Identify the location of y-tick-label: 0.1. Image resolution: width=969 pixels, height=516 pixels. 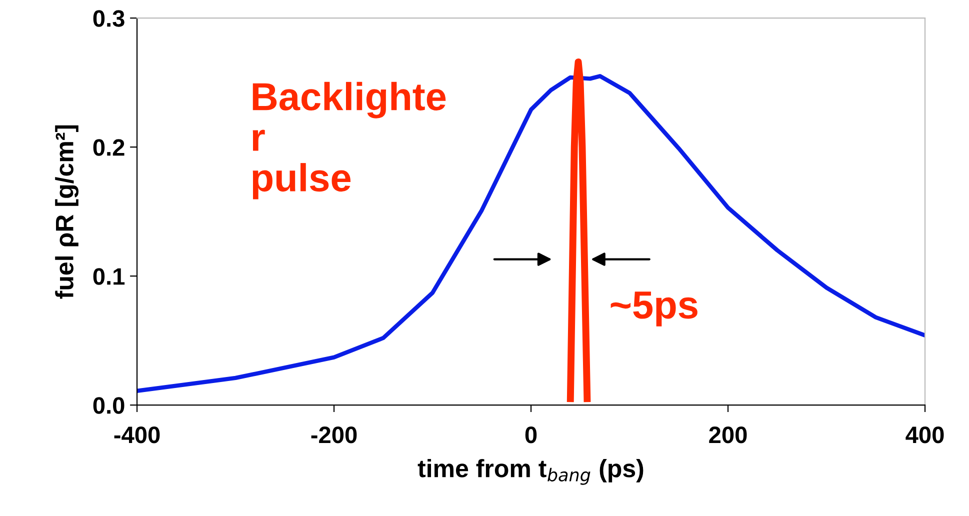
(109, 276).